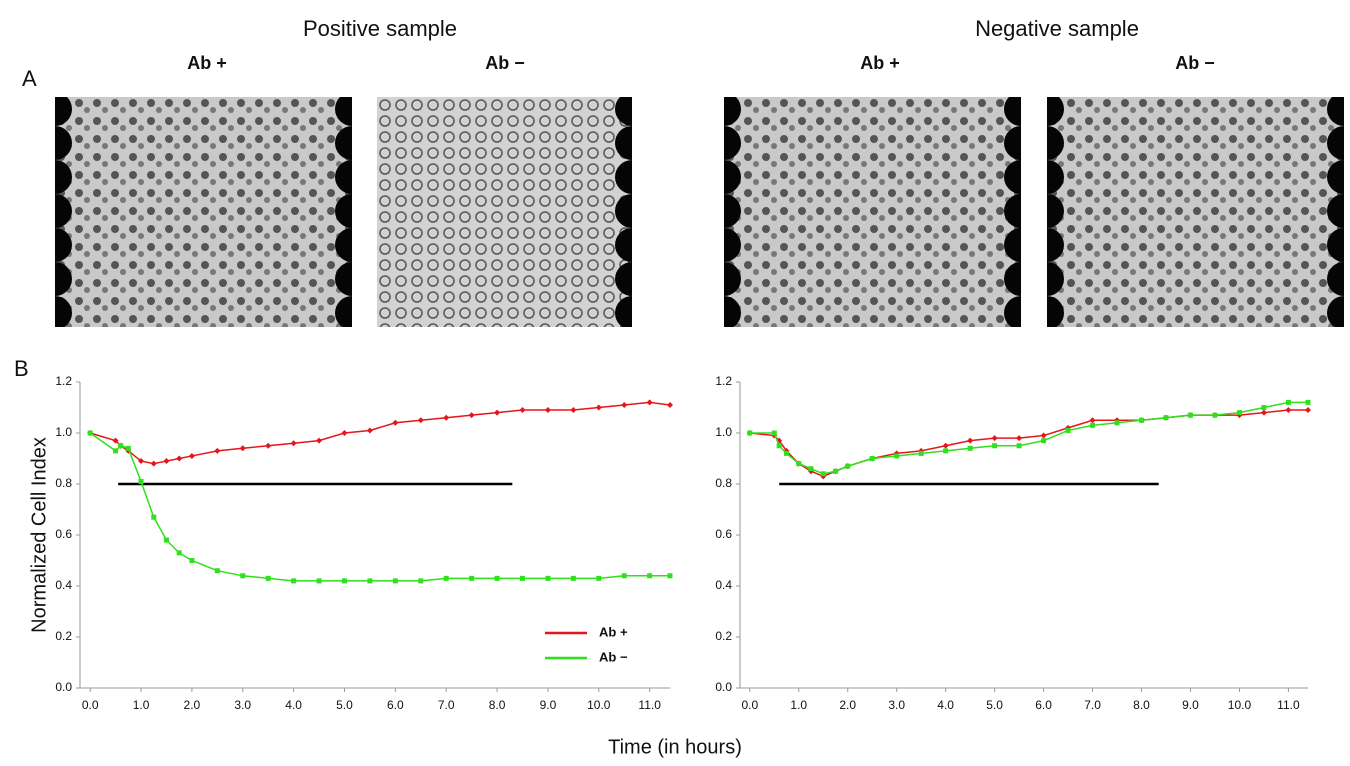 This screenshot has width=1350, height=766. I want to click on x-tick-label: 2.0, so click(192, 705).